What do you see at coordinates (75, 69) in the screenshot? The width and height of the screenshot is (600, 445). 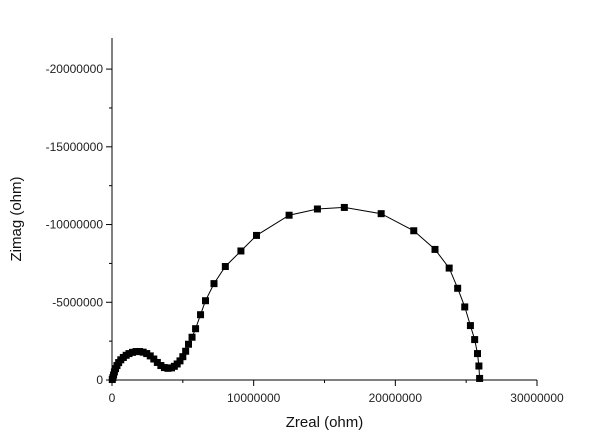 I see `y-tick-label: -20000000` at bounding box center [75, 69].